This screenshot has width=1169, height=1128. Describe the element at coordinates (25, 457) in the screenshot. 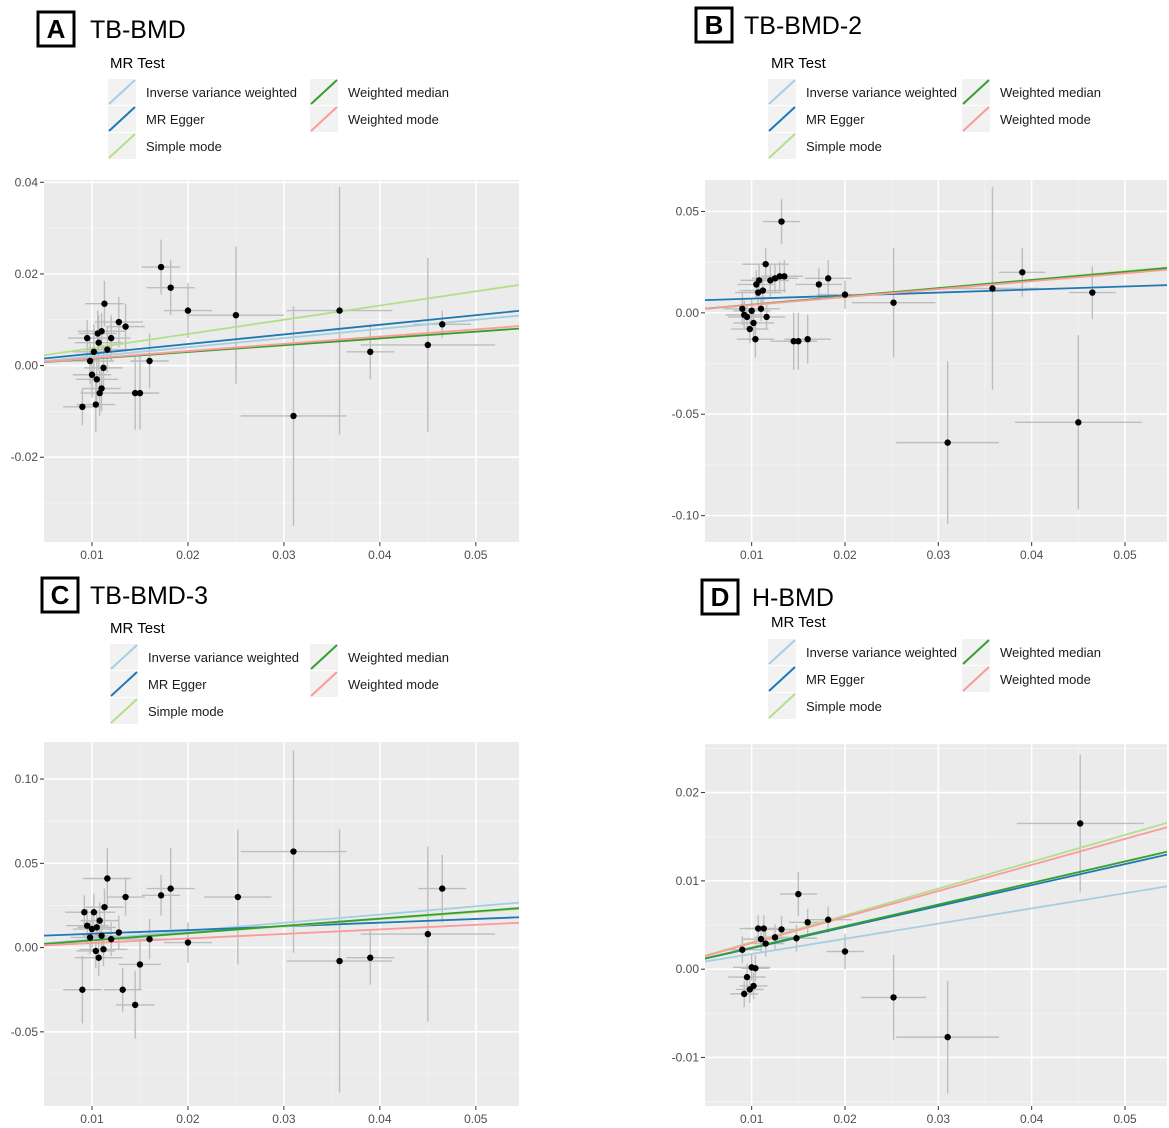

I see `y-tick-label: -0.02` at that location.